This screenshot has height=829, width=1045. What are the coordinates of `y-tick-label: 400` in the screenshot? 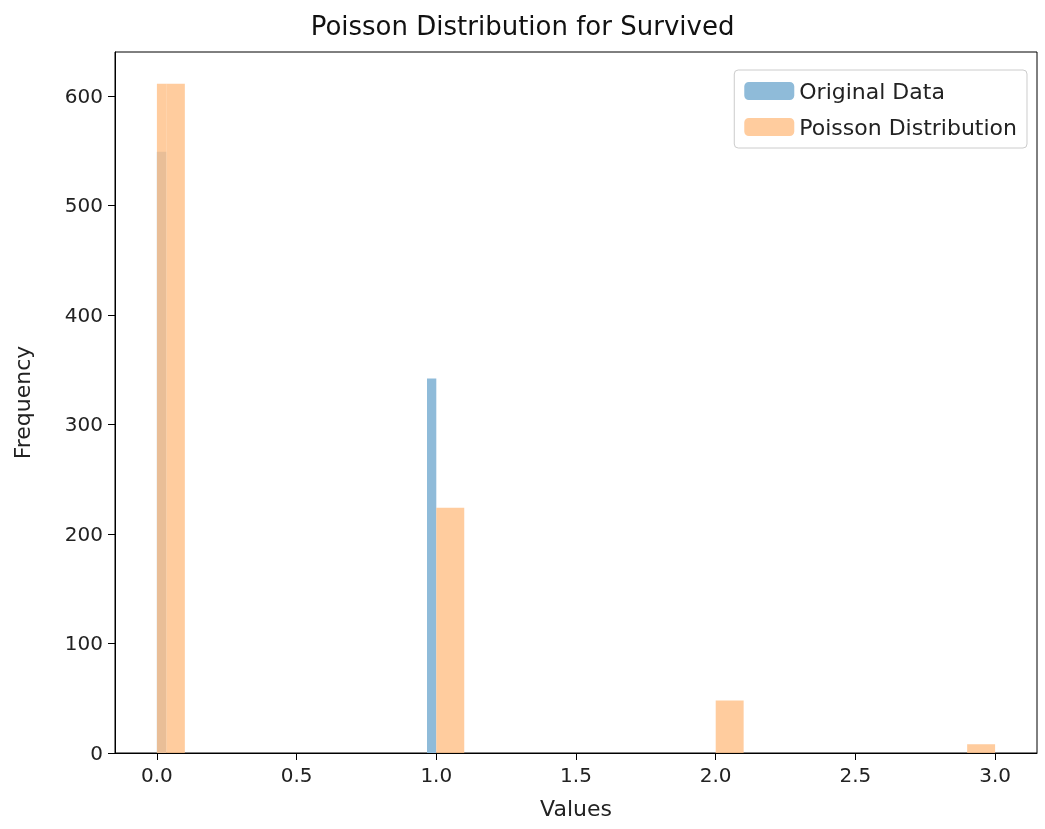 It's located at (83, 314).